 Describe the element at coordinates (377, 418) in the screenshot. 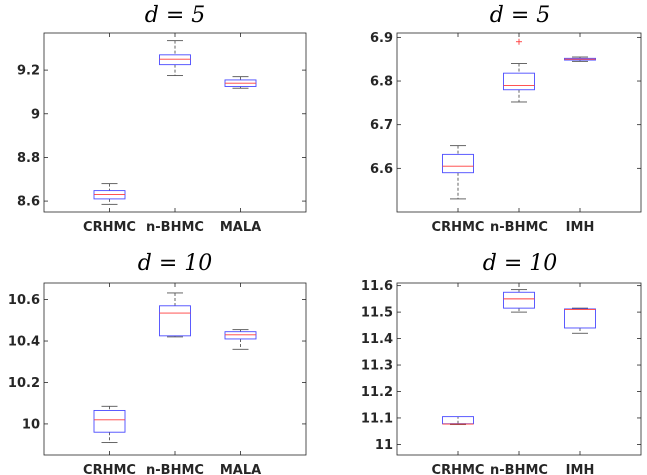

I see `y-tick-label: 11.1` at that location.